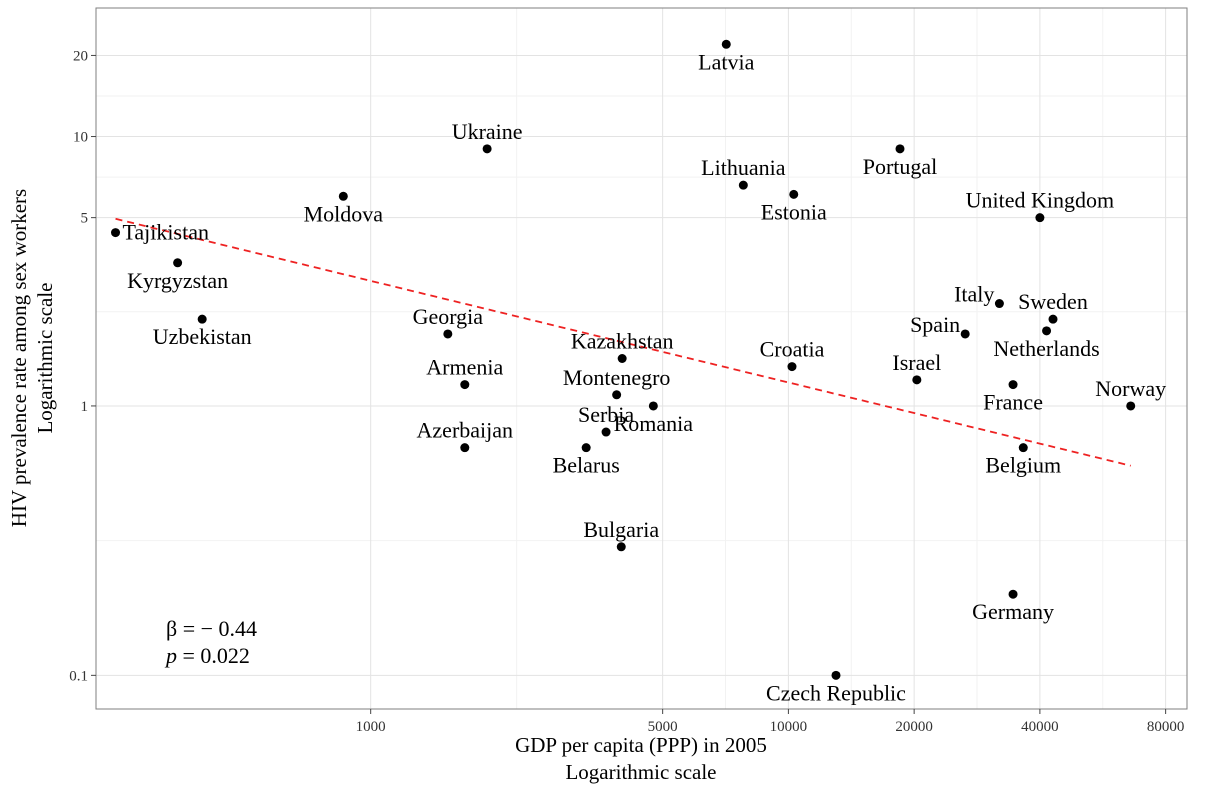 The width and height of the screenshot is (1211, 793). I want to click on point-label: Kyrgyzstan, so click(177, 280).